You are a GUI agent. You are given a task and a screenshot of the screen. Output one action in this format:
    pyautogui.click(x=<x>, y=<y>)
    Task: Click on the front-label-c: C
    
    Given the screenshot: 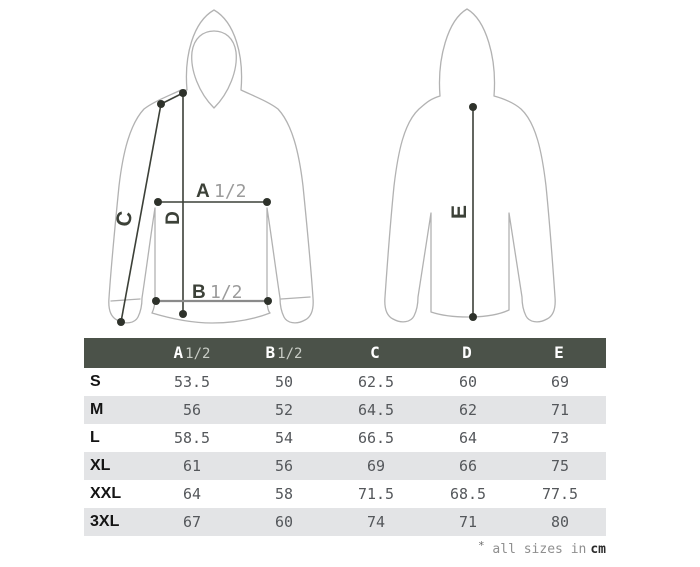 What is the action you would take?
    pyautogui.click(x=124, y=218)
    